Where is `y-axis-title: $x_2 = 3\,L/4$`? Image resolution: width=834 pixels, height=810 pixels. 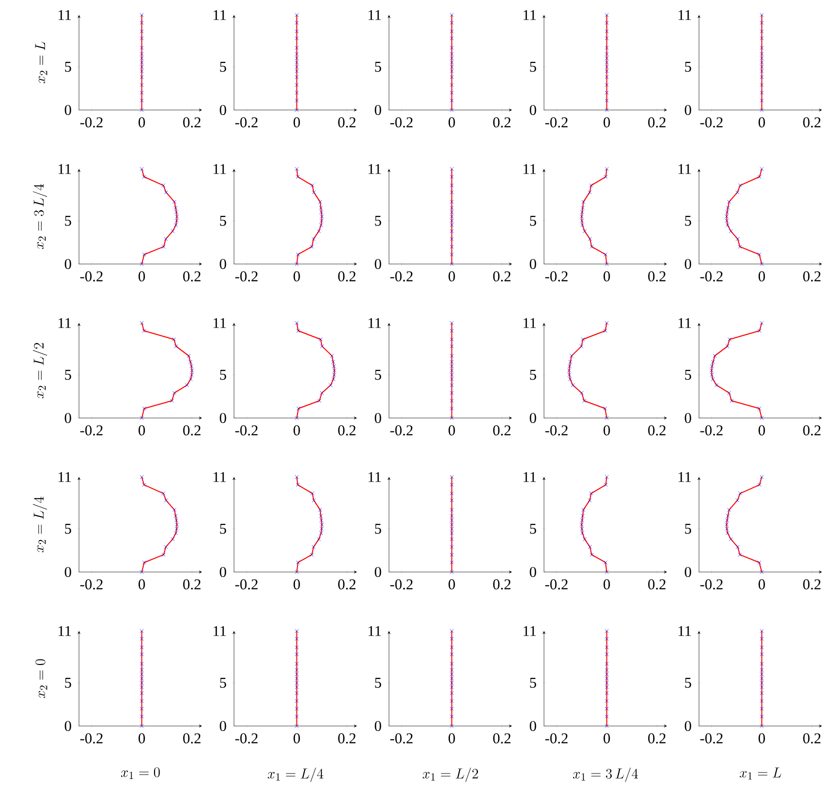 y-axis-title: $x_2 = 3\,L/4$ is located at coordinates (40, 217).